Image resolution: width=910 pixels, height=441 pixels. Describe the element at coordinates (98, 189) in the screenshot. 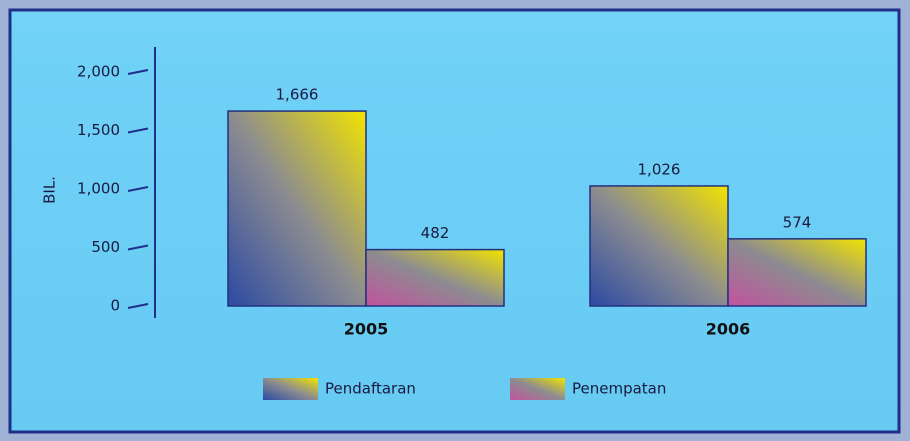

I see `y-tick-label: 1,000` at that location.